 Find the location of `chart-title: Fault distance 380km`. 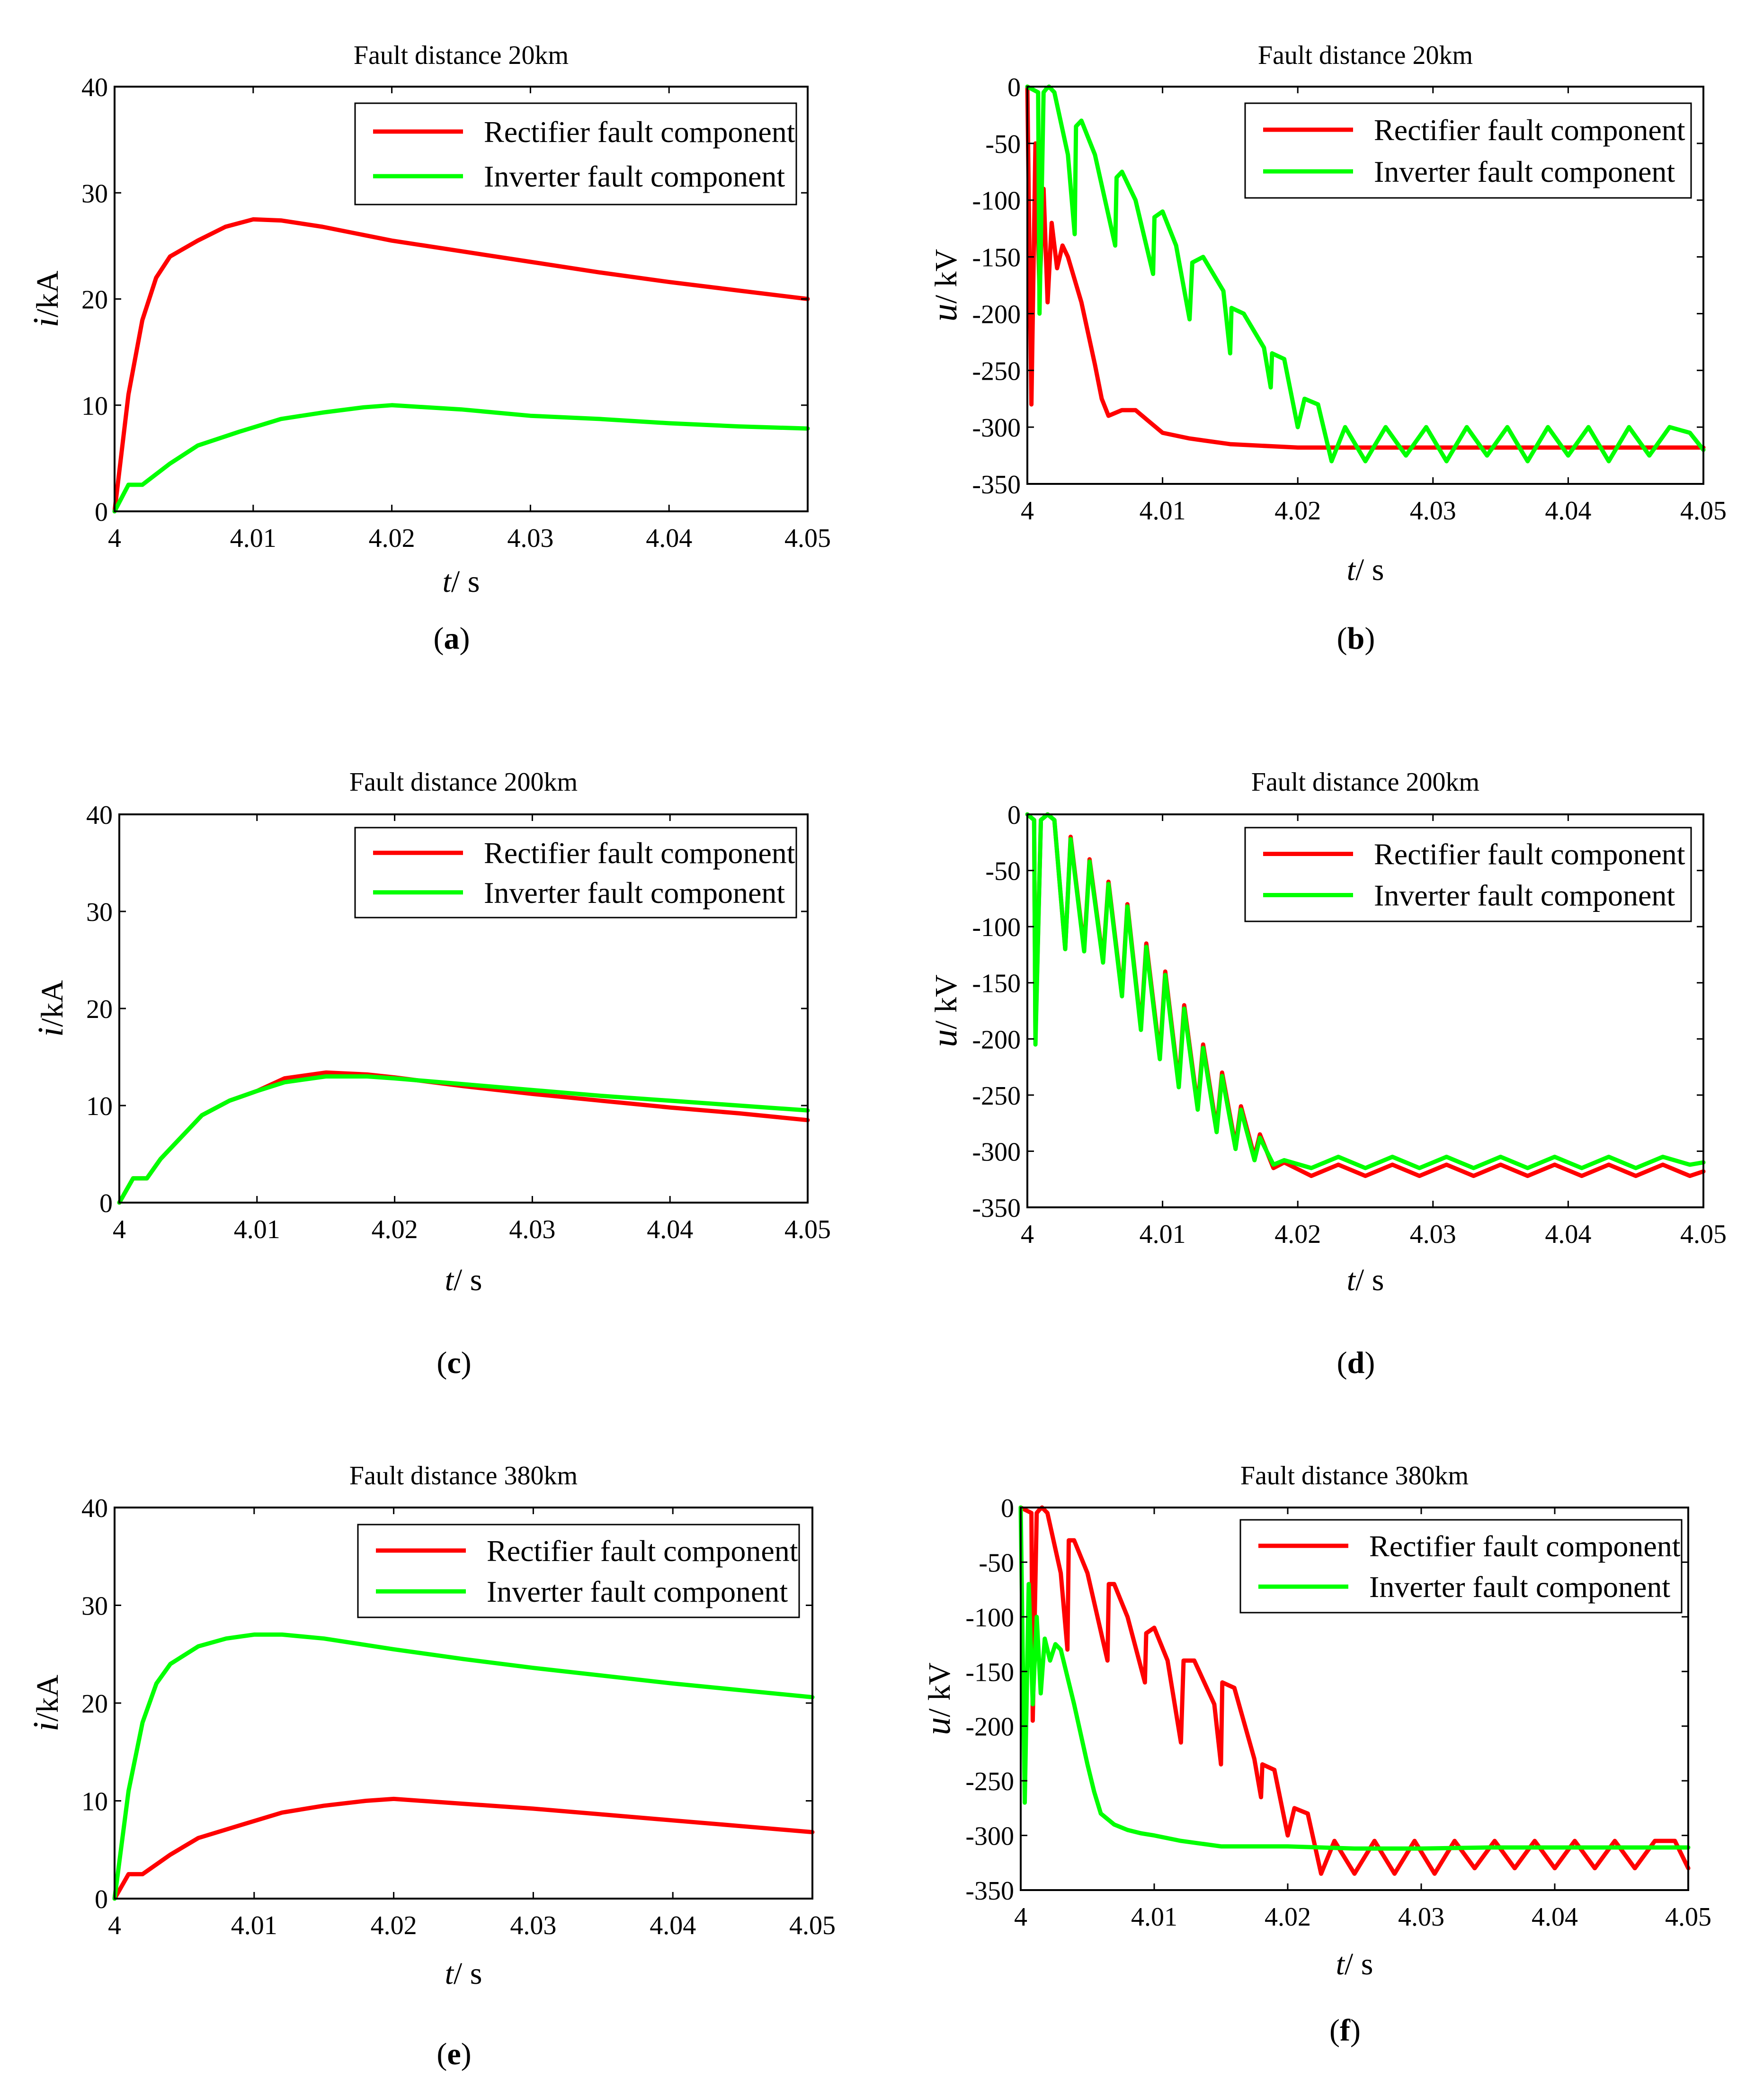

chart-title: Fault distance 380km is located at coordinates (463, 1476).